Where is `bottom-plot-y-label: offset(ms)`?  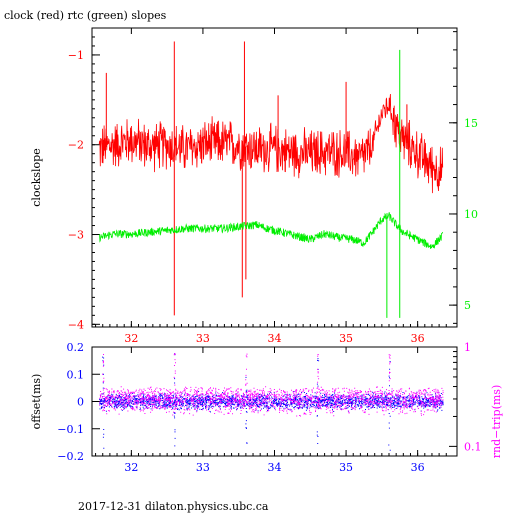 bottom-plot-y-label: offset(ms) is located at coordinates (36, 402).